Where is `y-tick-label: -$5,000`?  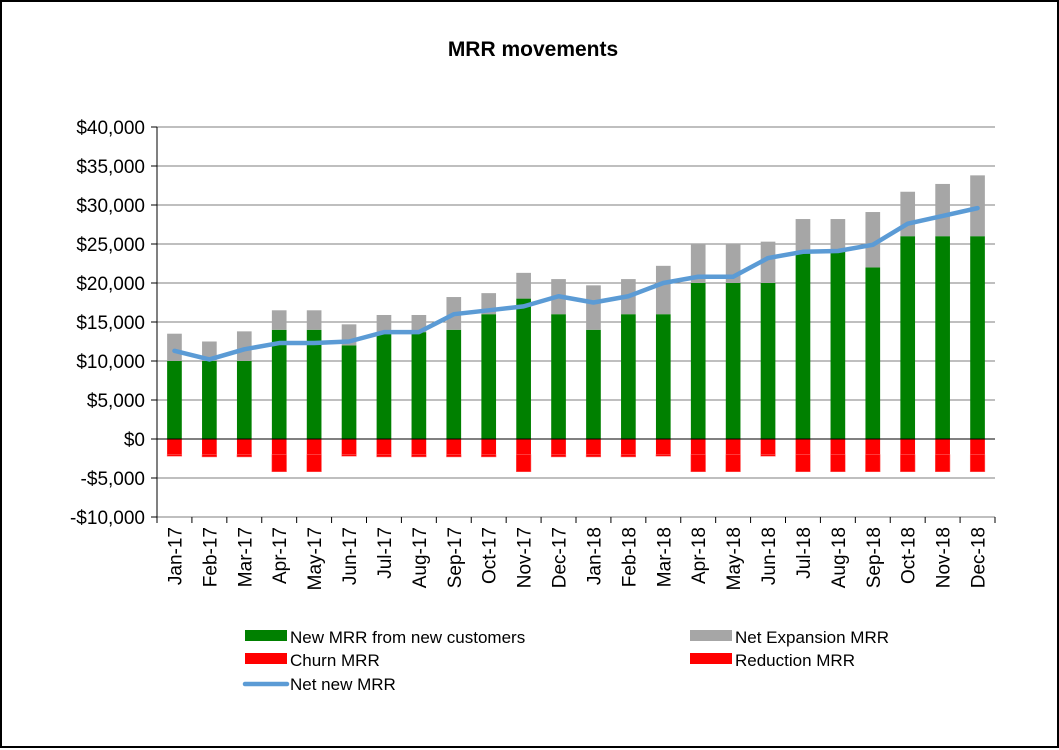 y-tick-label: -$5,000 is located at coordinates (113, 479).